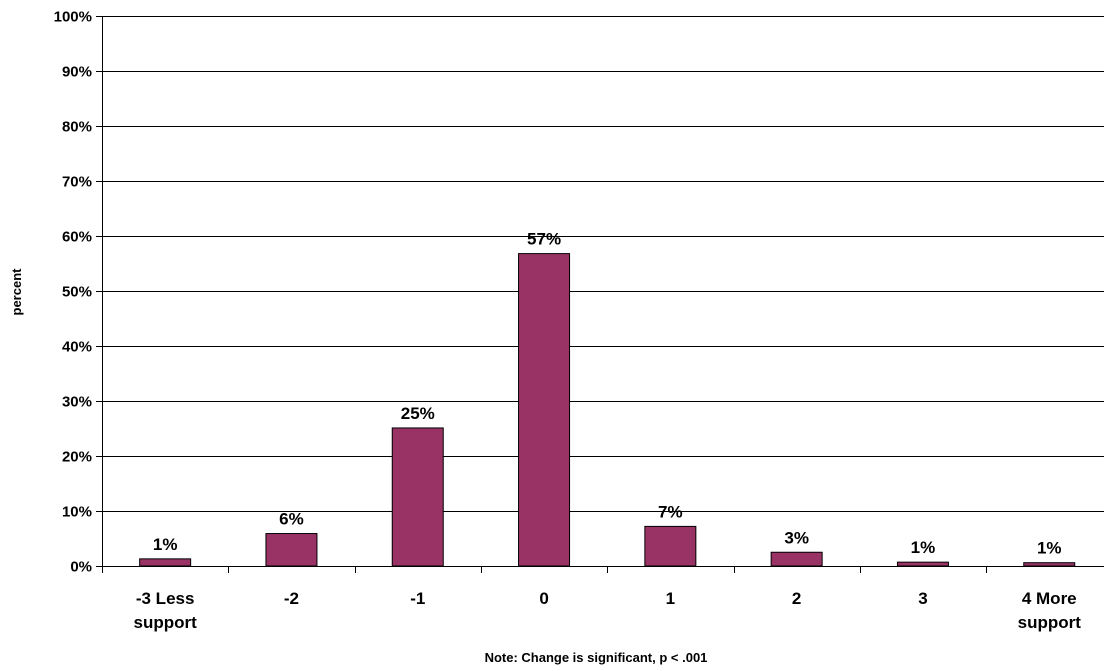  I want to click on category-label: 4 More, so click(1049, 598).